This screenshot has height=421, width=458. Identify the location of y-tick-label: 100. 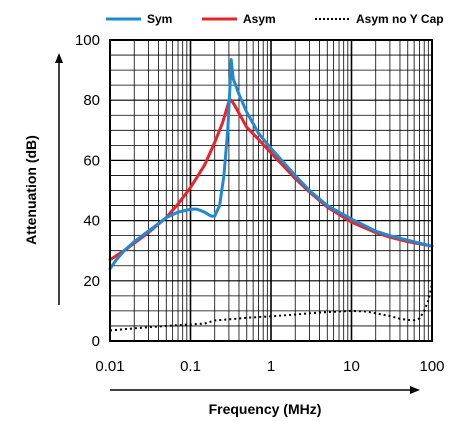
(87, 40).